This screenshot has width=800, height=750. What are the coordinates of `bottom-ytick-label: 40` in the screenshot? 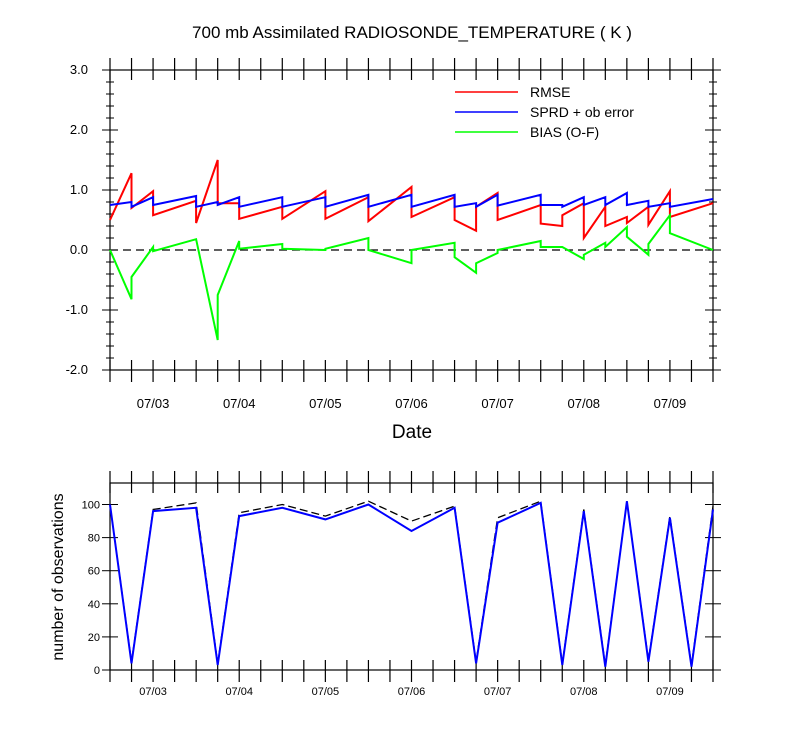 It's located at (94, 605).